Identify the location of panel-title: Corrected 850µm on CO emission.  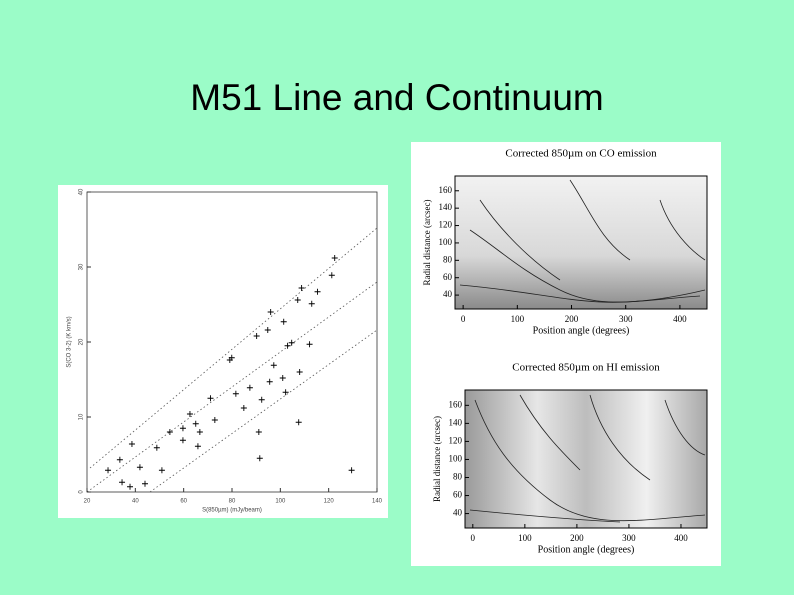
(581, 154).